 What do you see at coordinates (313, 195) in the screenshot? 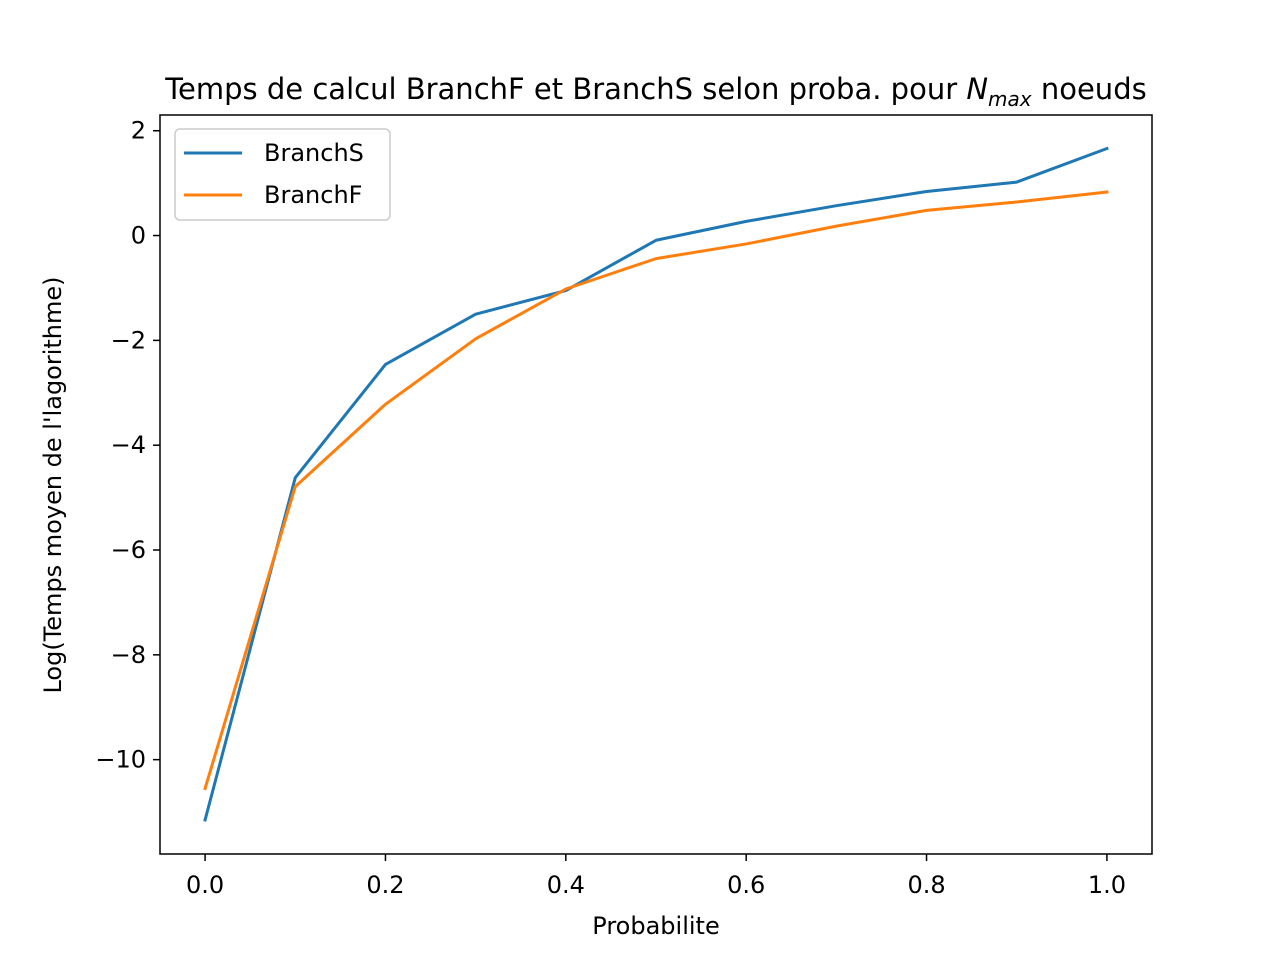
I see `legend-label-branchf: BranchF` at bounding box center [313, 195].